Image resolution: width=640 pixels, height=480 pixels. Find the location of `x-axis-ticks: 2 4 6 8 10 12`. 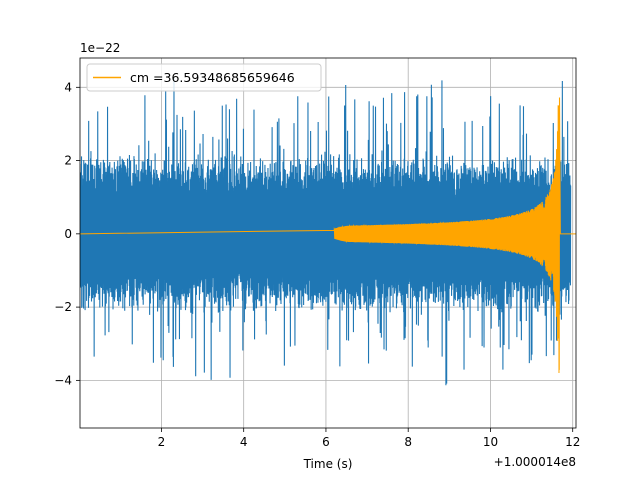

x-axis-ticks: 2 4 6 8 10 12 is located at coordinates (369, 438).